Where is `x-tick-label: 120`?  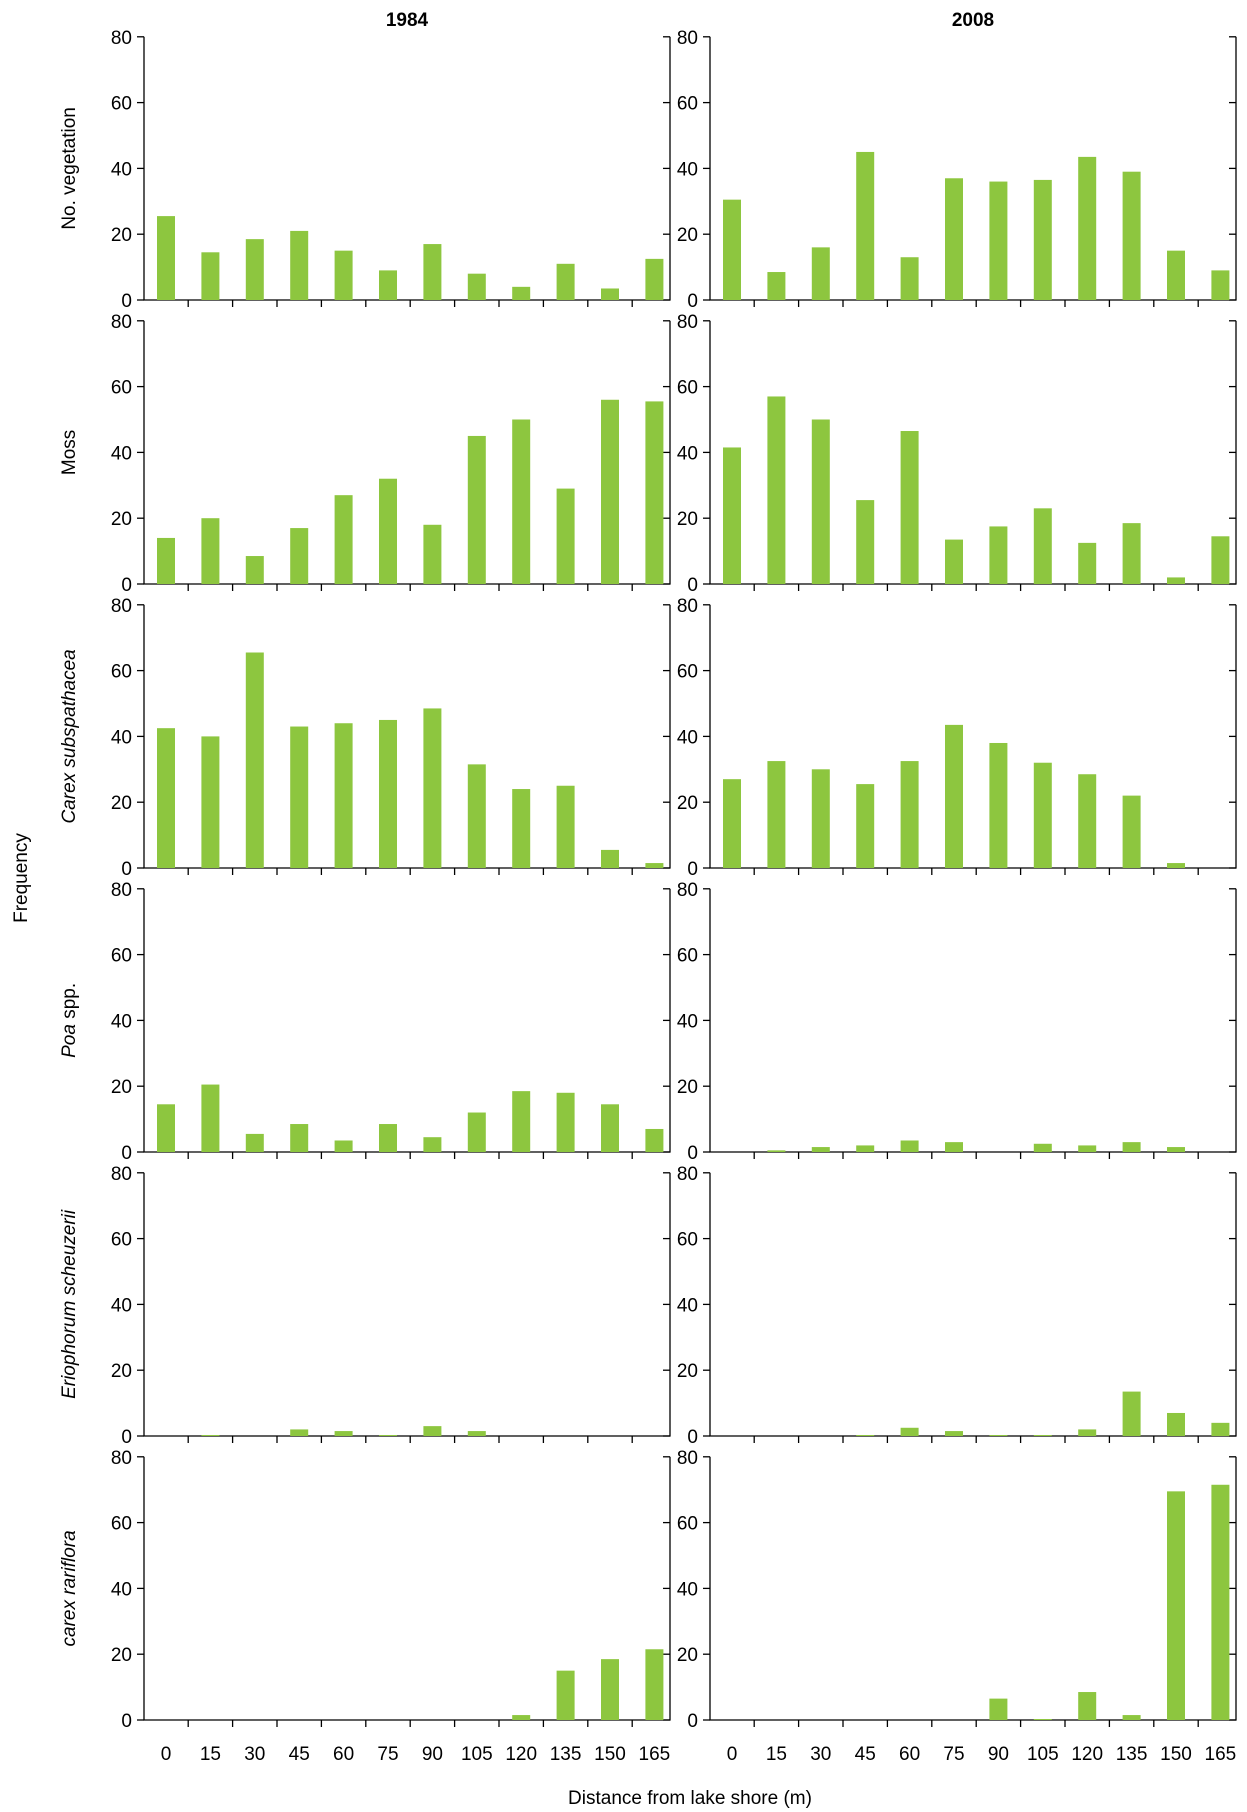 x-tick-label: 120 is located at coordinates (1087, 1754).